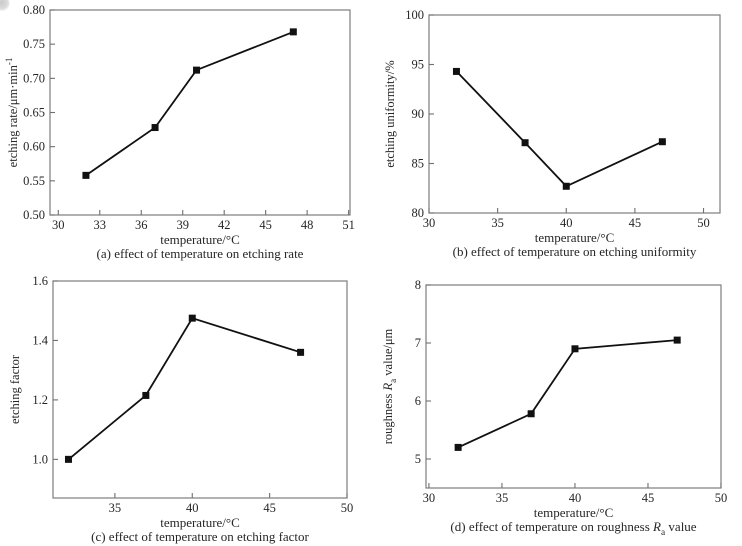  Describe the element at coordinates (418, 164) in the screenshot. I see `y-tick-label: 85` at that location.